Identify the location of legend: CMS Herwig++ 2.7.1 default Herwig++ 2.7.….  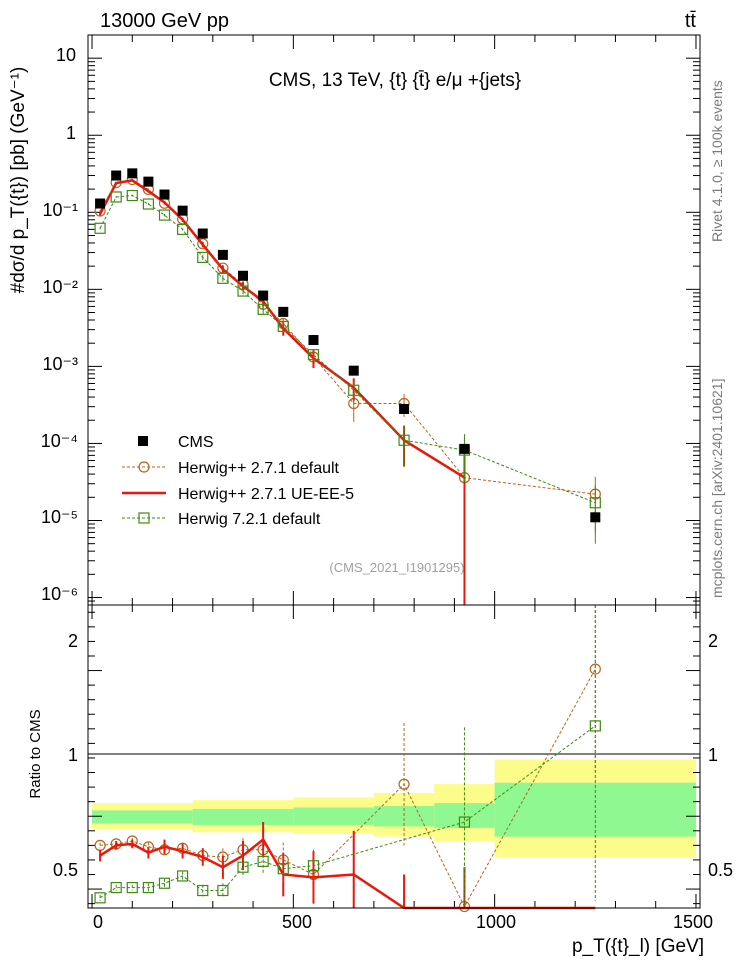
(238, 481).